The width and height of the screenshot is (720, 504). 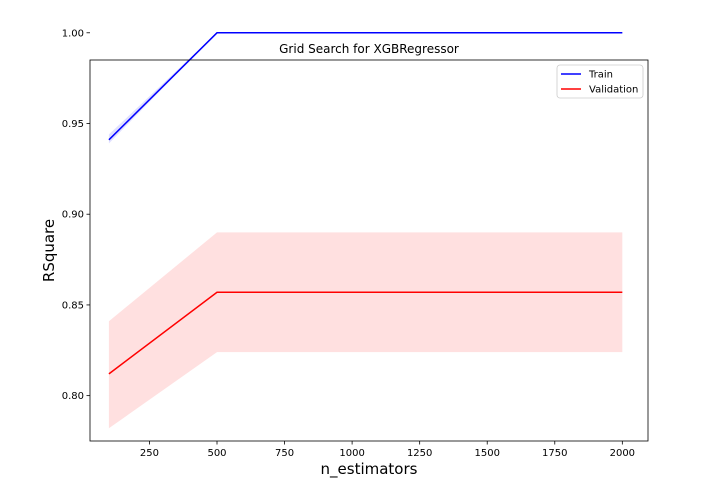 I want to click on y-axis-title: RSquare, so click(x=49, y=250).